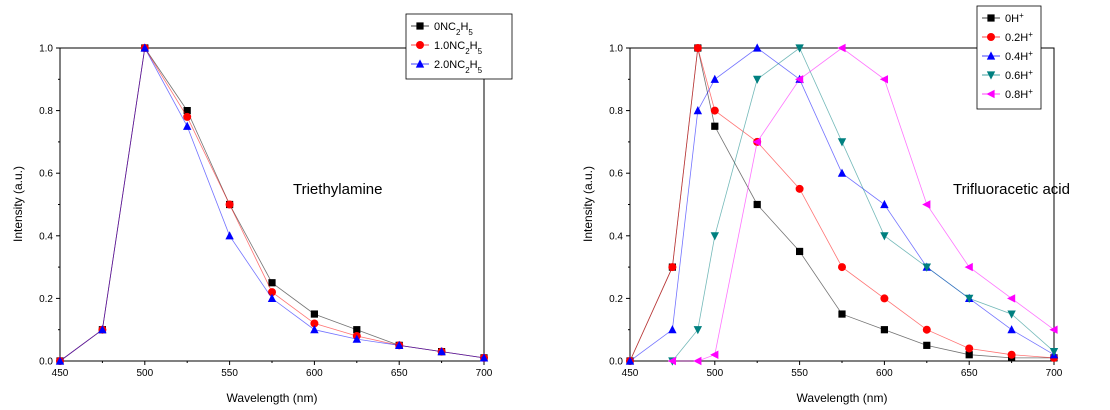  Describe the element at coordinates (46, 49) in the screenshot. I see `y-tick-label: 1.0` at that location.